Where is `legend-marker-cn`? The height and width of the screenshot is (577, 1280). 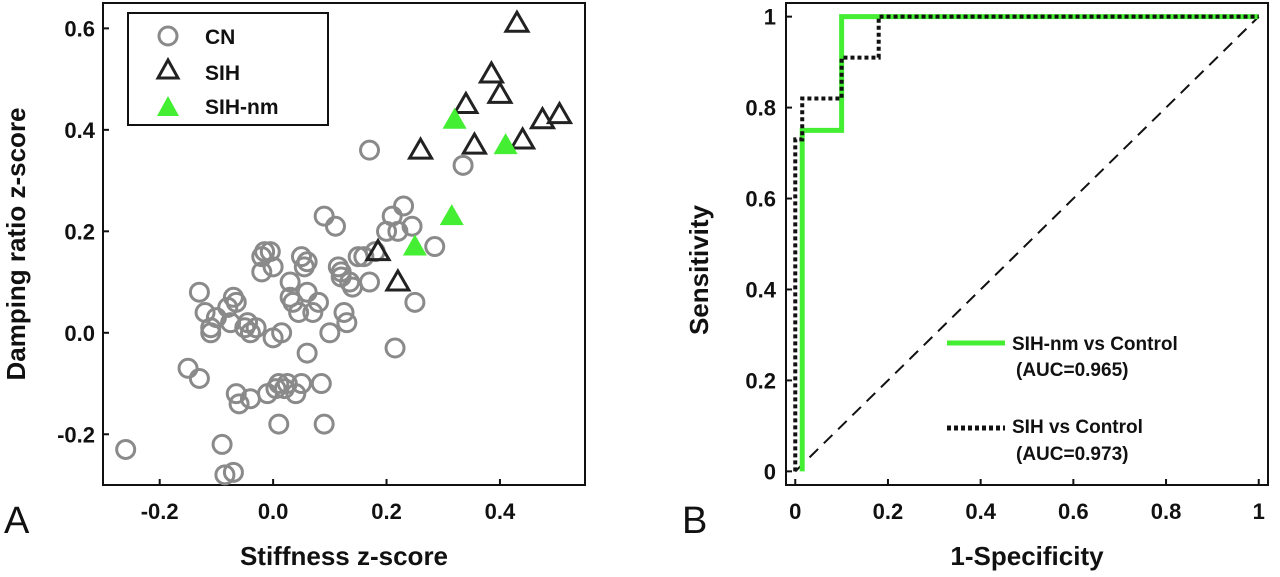
legend-marker-cn is located at coordinates (168, 36).